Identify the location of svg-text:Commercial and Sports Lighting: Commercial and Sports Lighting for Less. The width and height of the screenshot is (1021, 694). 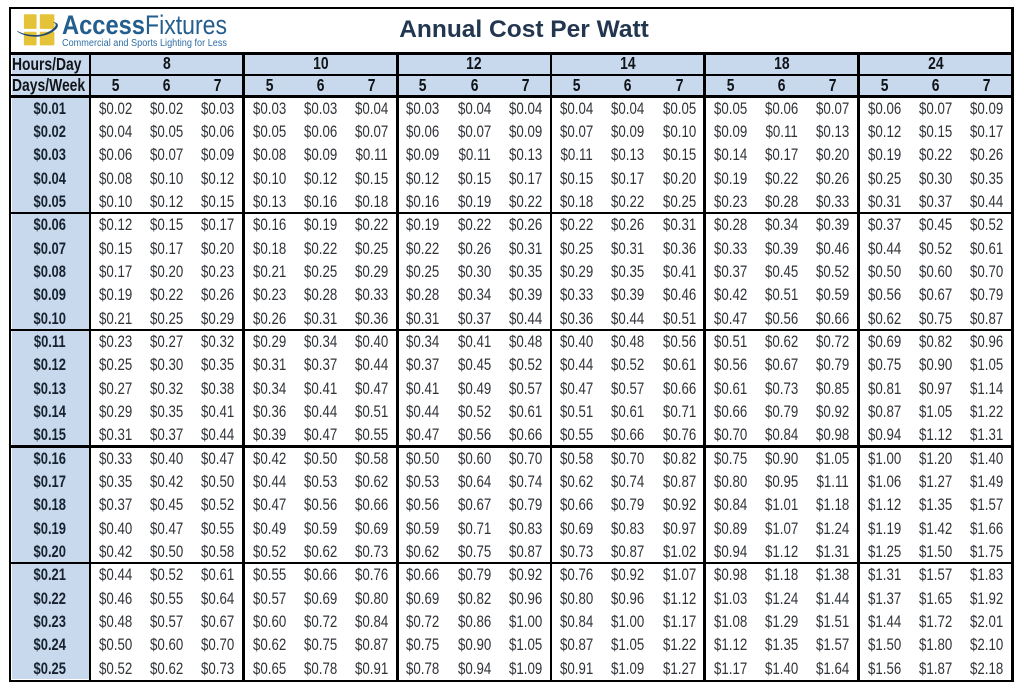
(144, 43).